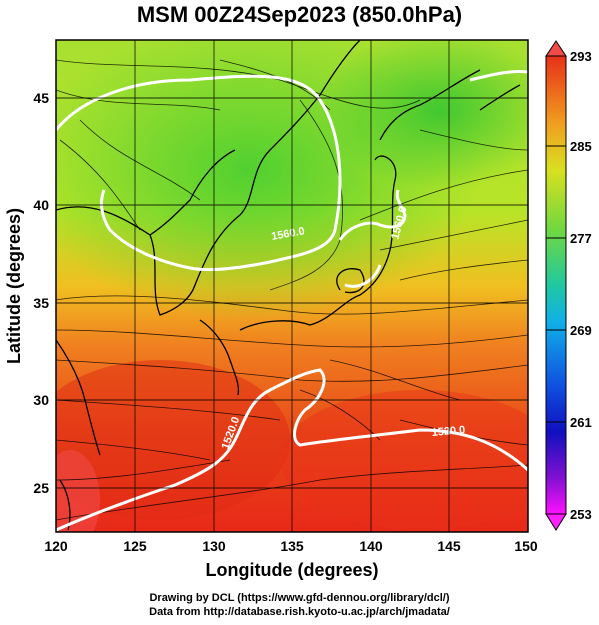  What do you see at coordinates (568, 285) in the screenshot?
I see `colorbar: 293 285 277 269 261 253` at bounding box center [568, 285].